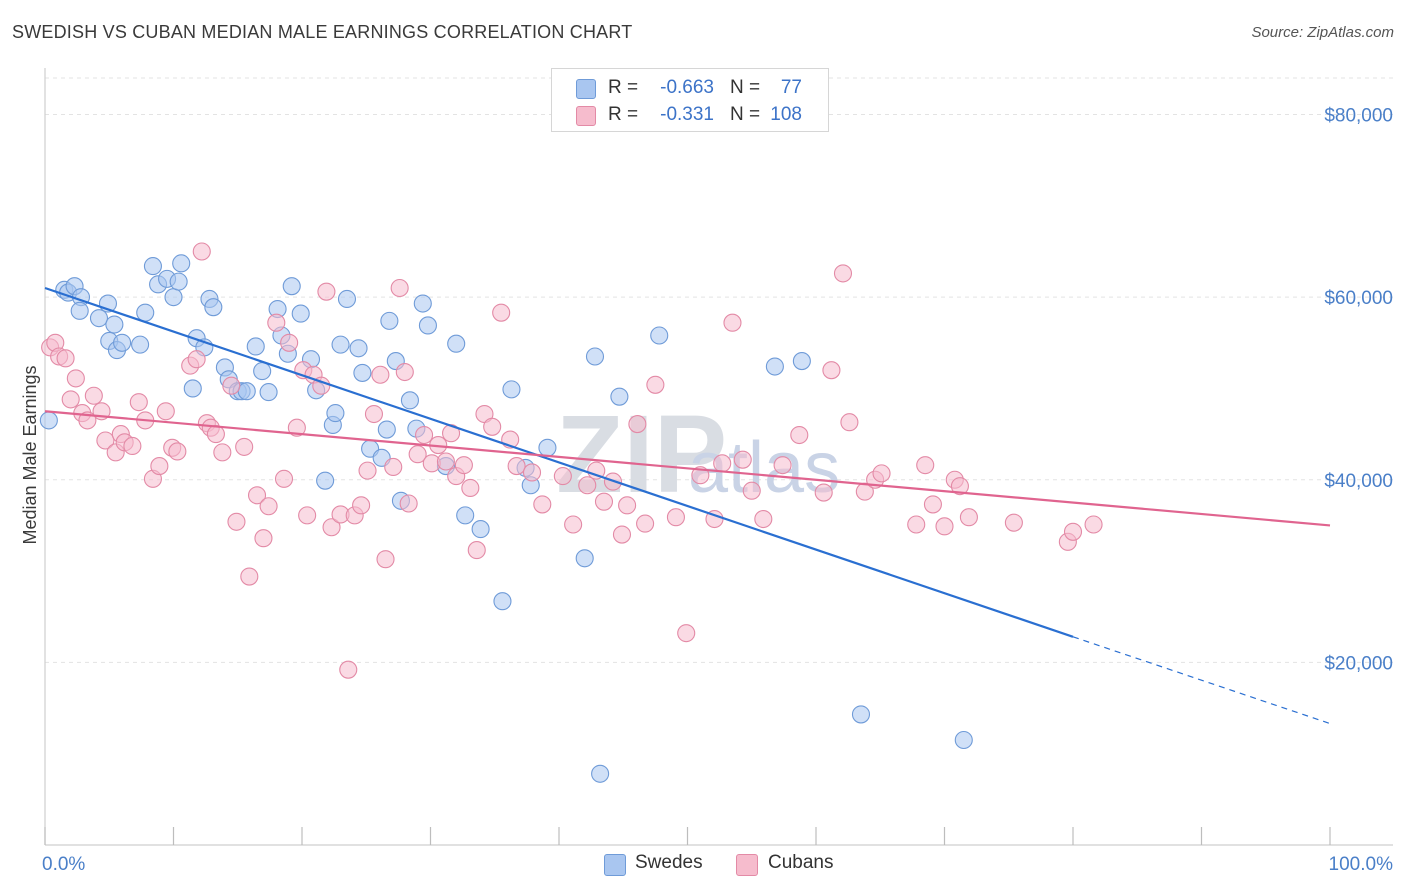  What do you see at coordinates (641, 454) in the screenshot?
I see `watermark-zip: ZIP` at bounding box center [641, 454].